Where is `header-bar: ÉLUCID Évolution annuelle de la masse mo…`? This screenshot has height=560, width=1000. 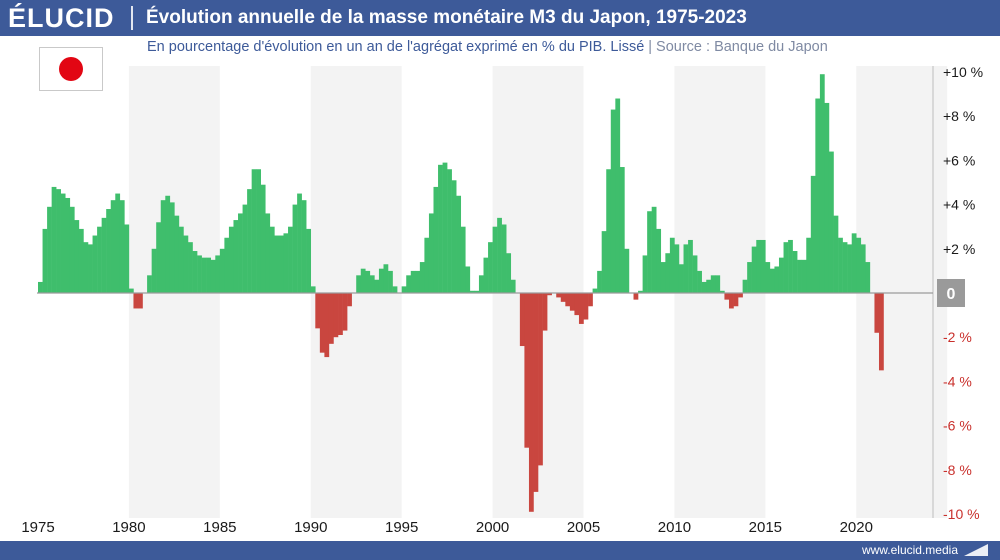 header-bar: ÉLUCID Évolution annuelle de la masse mo… is located at coordinates (500, 18).